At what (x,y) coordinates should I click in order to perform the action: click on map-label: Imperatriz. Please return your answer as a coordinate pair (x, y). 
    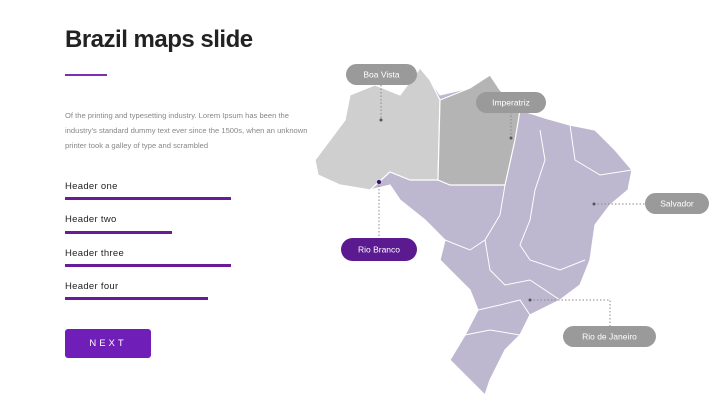
    Looking at the image, I should click on (511, 102).